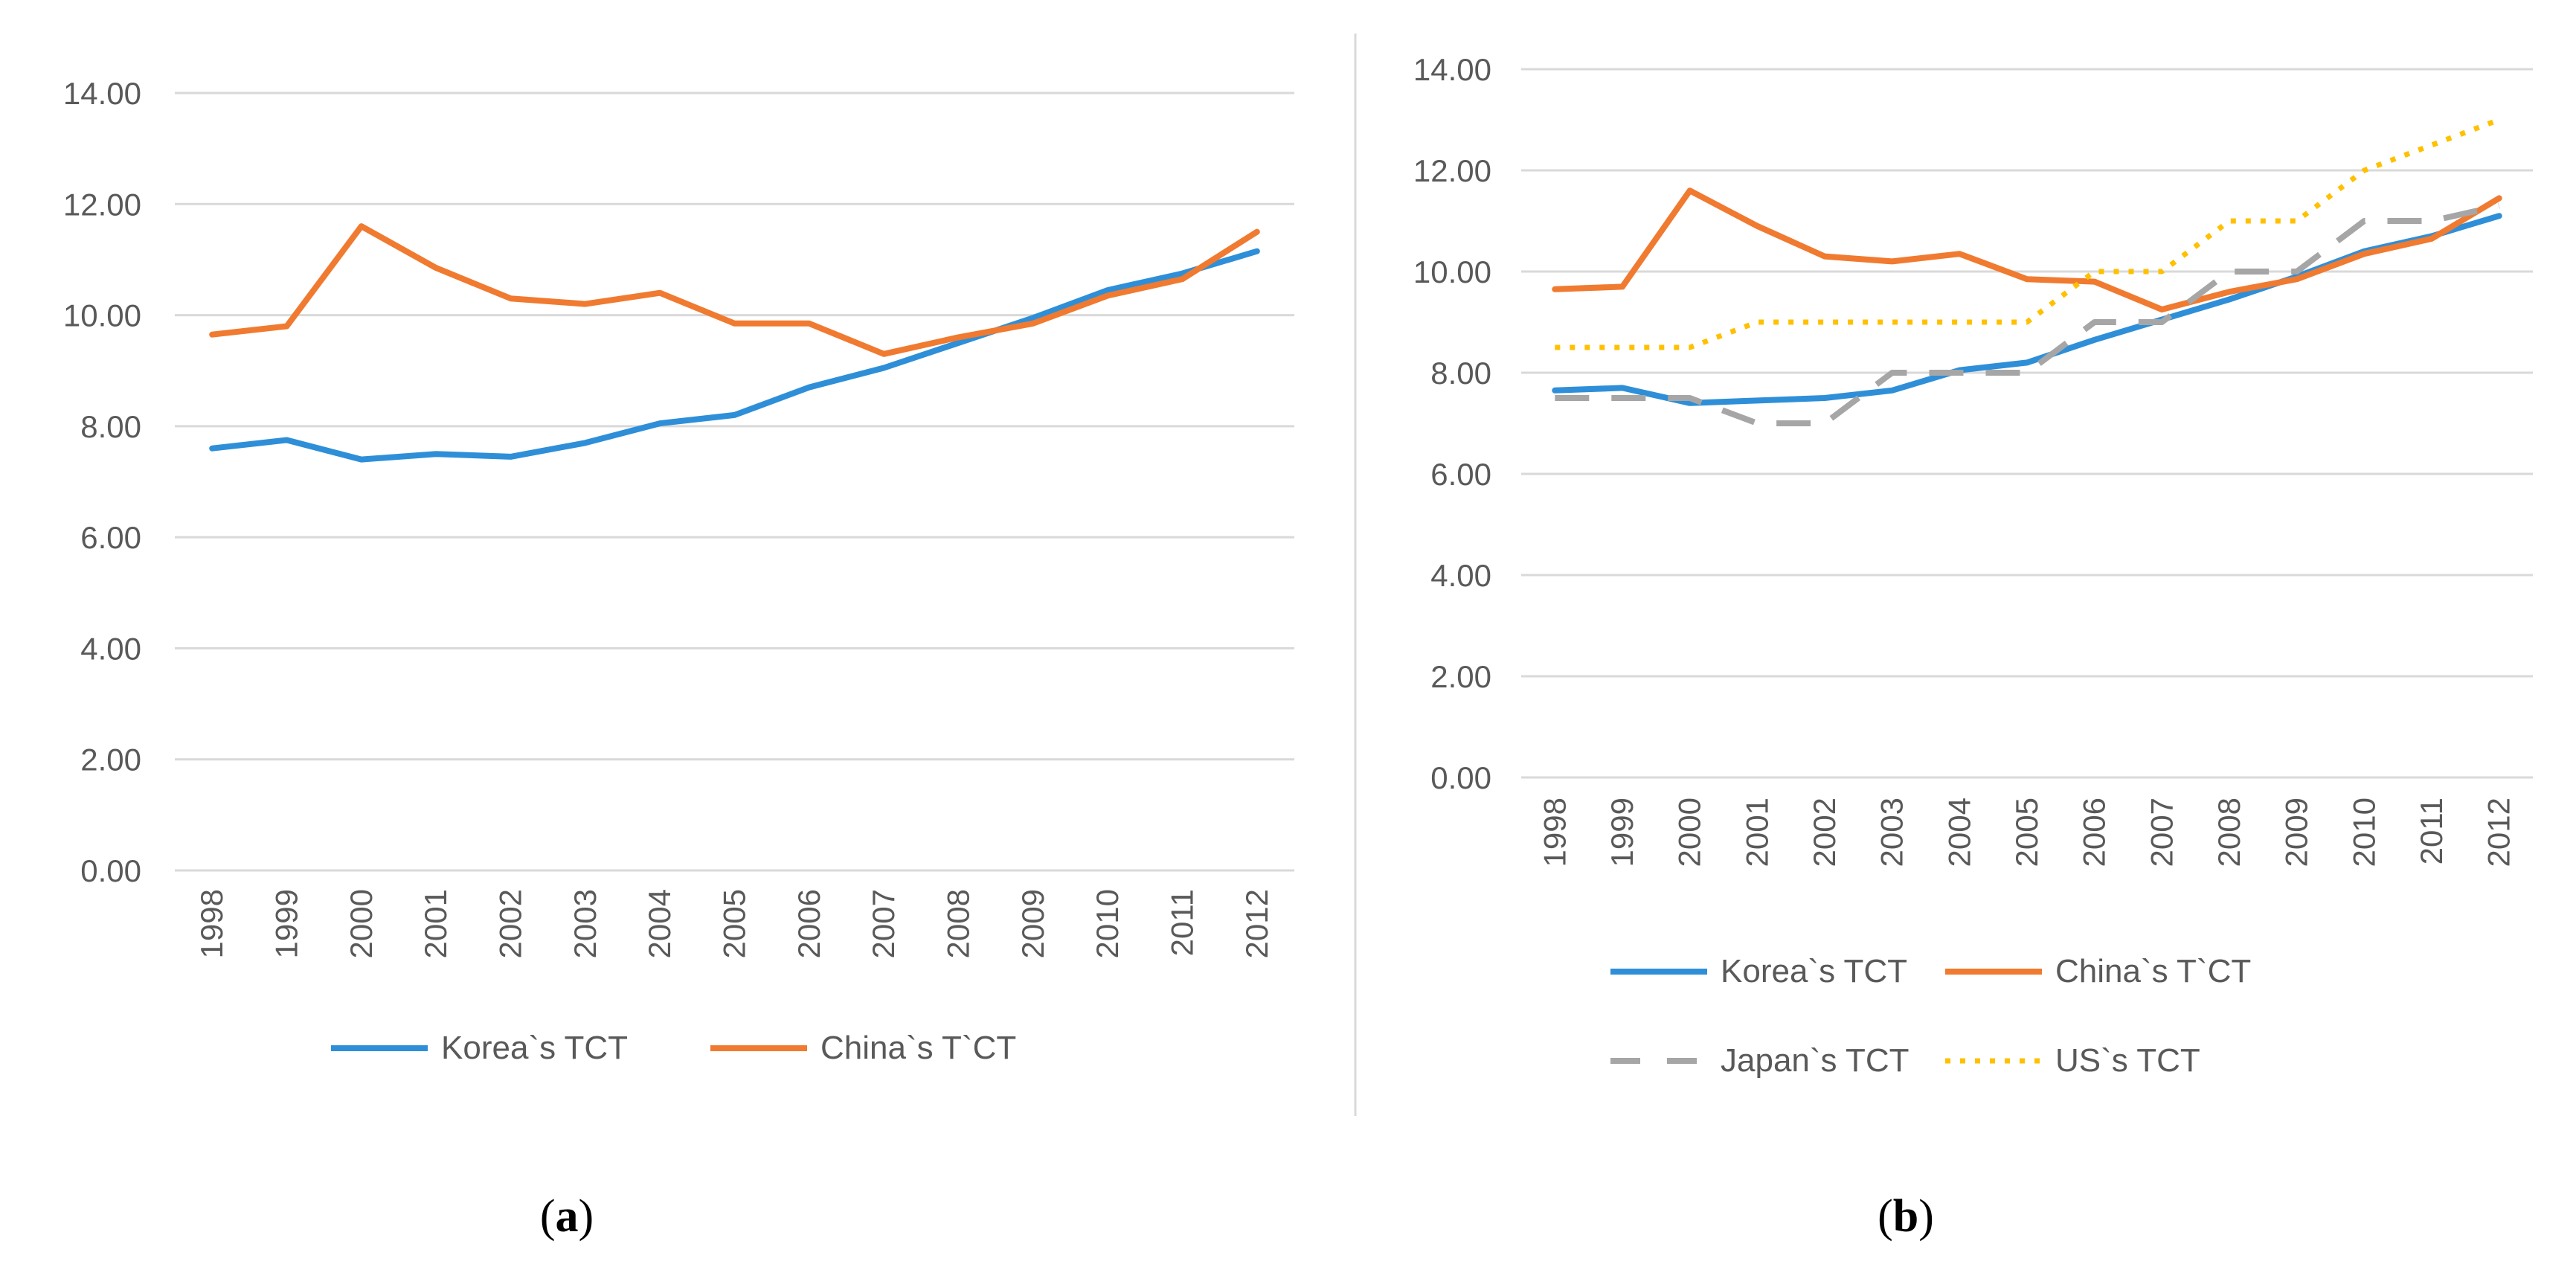 This screenshot has width=2576, height=1261. I want to click on legend-label: Japan`s TCT, so click(1815, 1060).